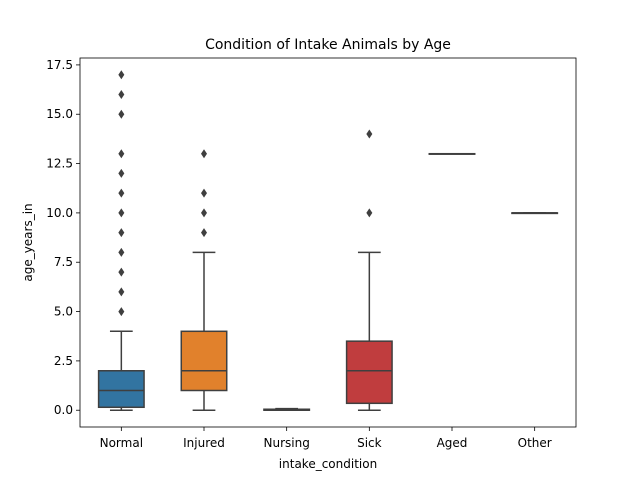  I want to click on box-group-sick, so click(369, 270).